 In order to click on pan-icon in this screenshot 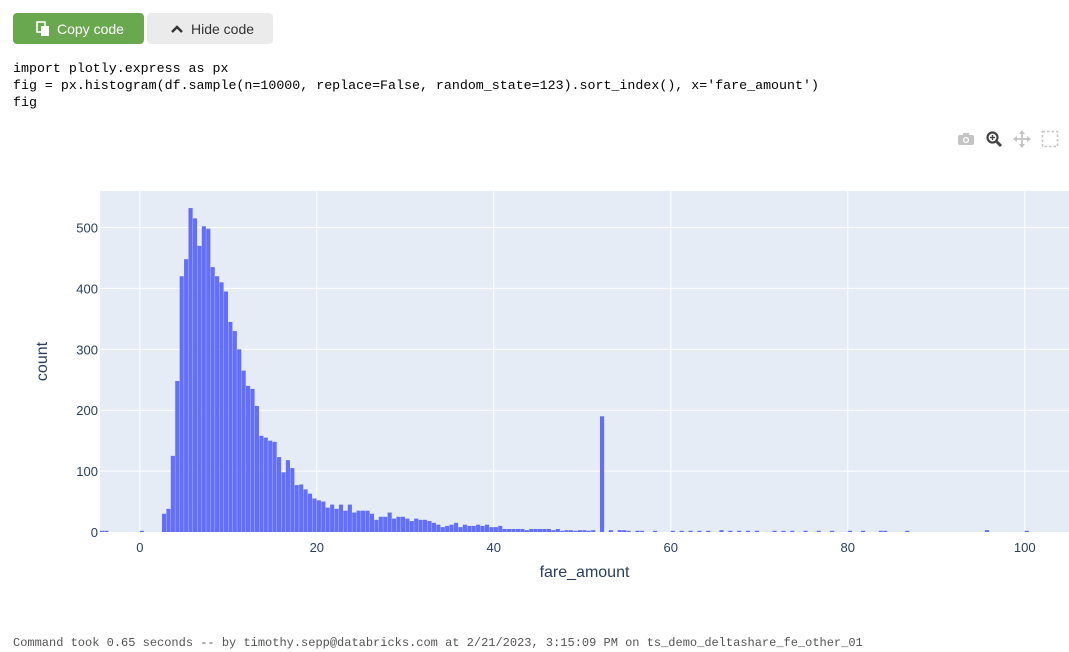, I will do `click(1022, 139)`.